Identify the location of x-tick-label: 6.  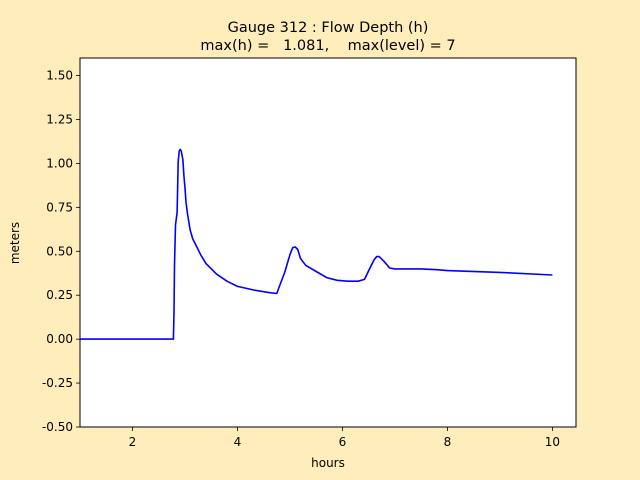
(343, 442).